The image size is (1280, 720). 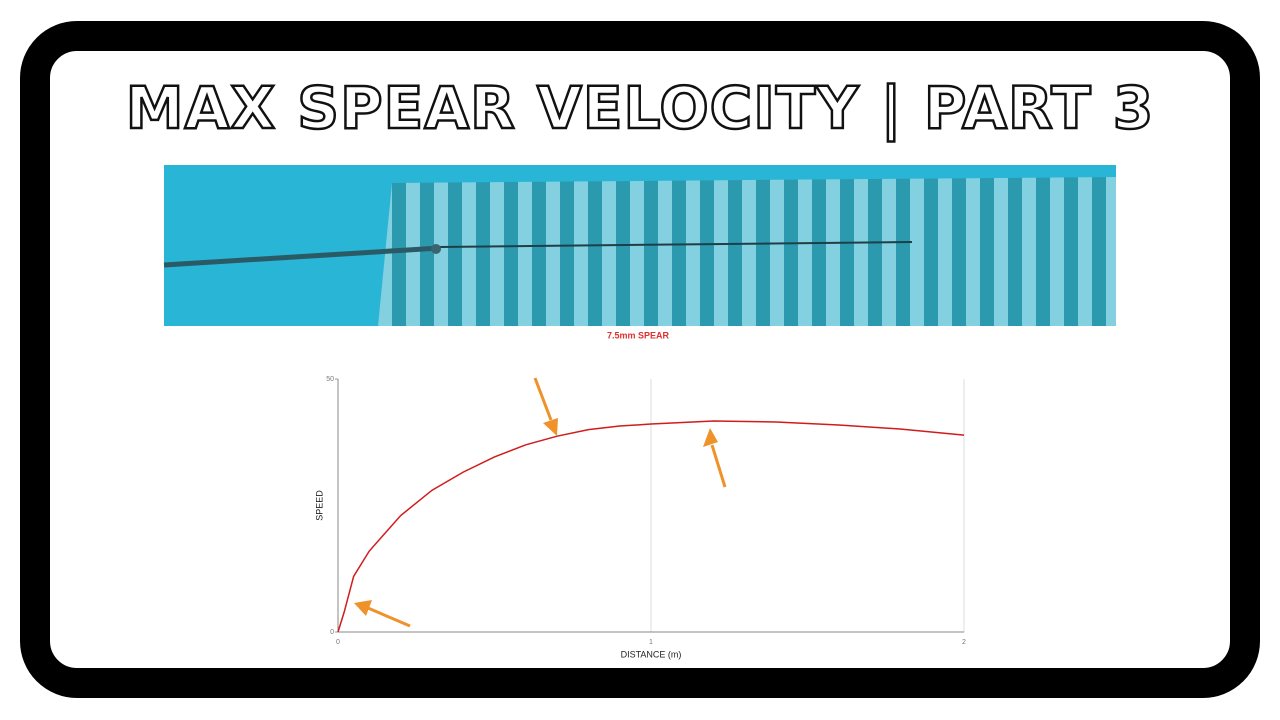 I want to click on x-tick-label: 2, so click(x=964, y=642).